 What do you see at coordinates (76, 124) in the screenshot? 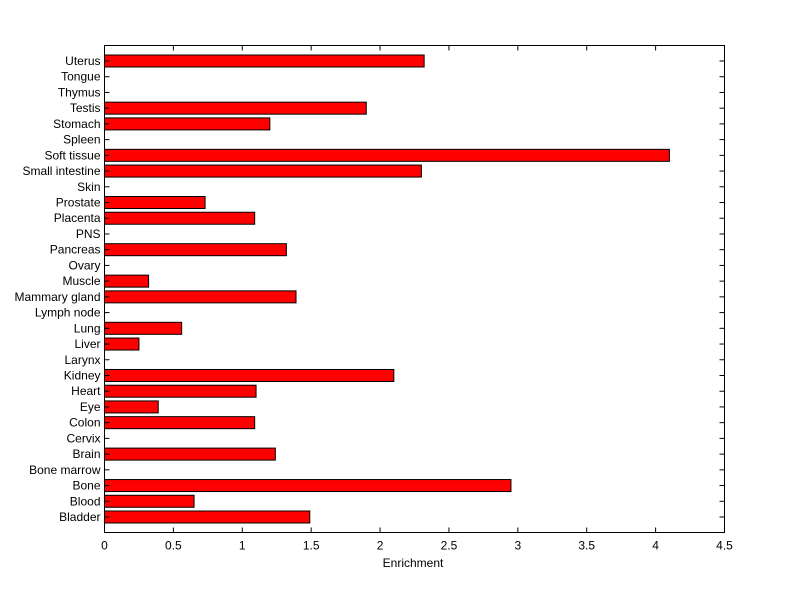
I see `category-label-stomach: Stomach` at bounding box center [76, 124].